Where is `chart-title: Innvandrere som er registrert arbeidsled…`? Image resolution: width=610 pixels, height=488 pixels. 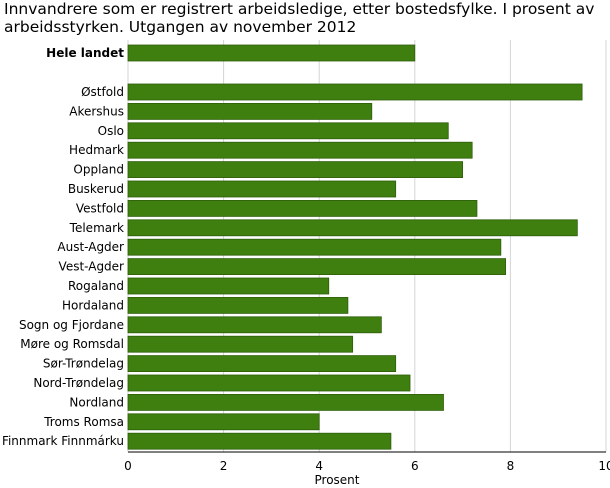
chart-title: Innvandrere som er registrert arbeidsled… is located at coordinates (299, 18).